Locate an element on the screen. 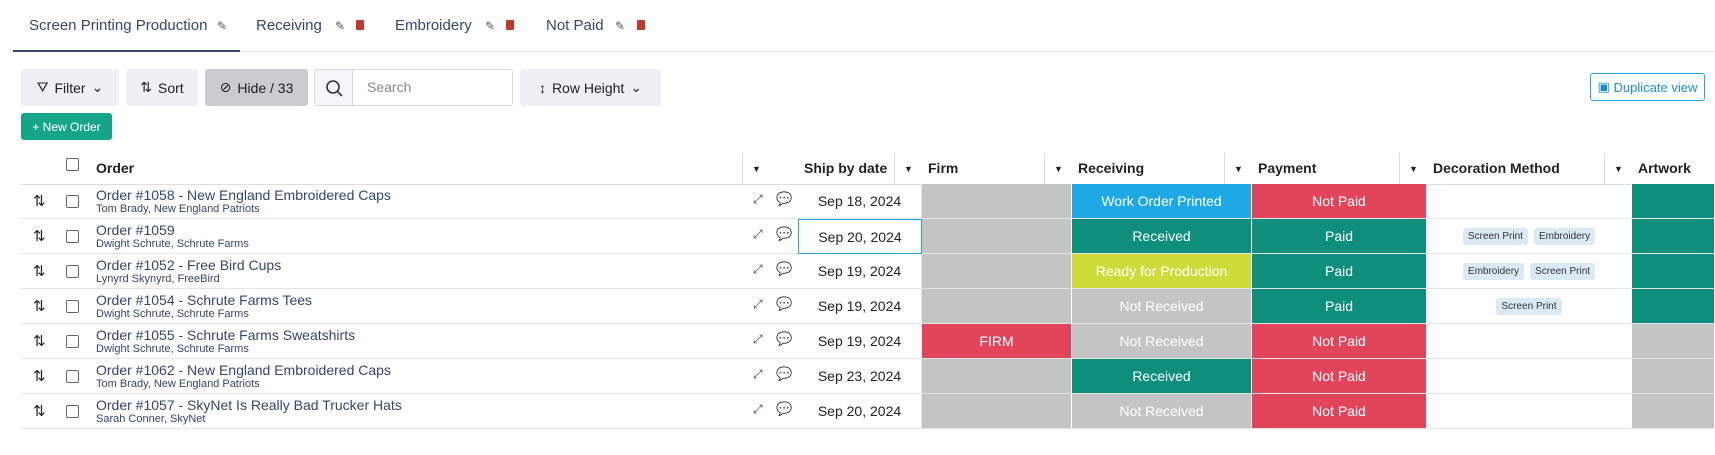 This screenshot has width=1715, height=455. decoration-cell: Embroidery Screen Print is located at coordinates (1529, 271).